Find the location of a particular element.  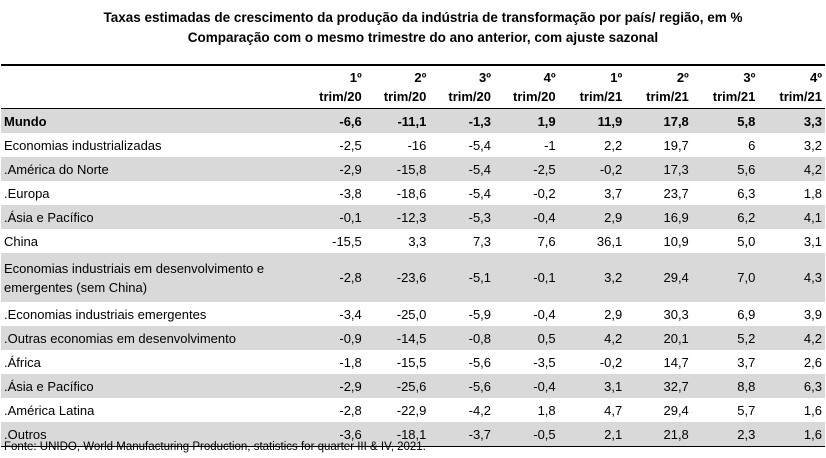

value-cell: 5,6 is located at coordinates (725, 169).